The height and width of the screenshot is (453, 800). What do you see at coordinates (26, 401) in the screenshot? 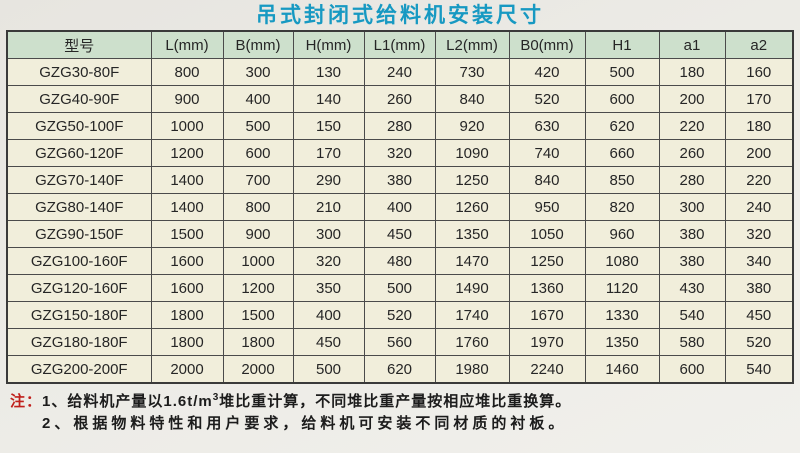
I see `note-label: 注：` at bounding box center [26, 401].